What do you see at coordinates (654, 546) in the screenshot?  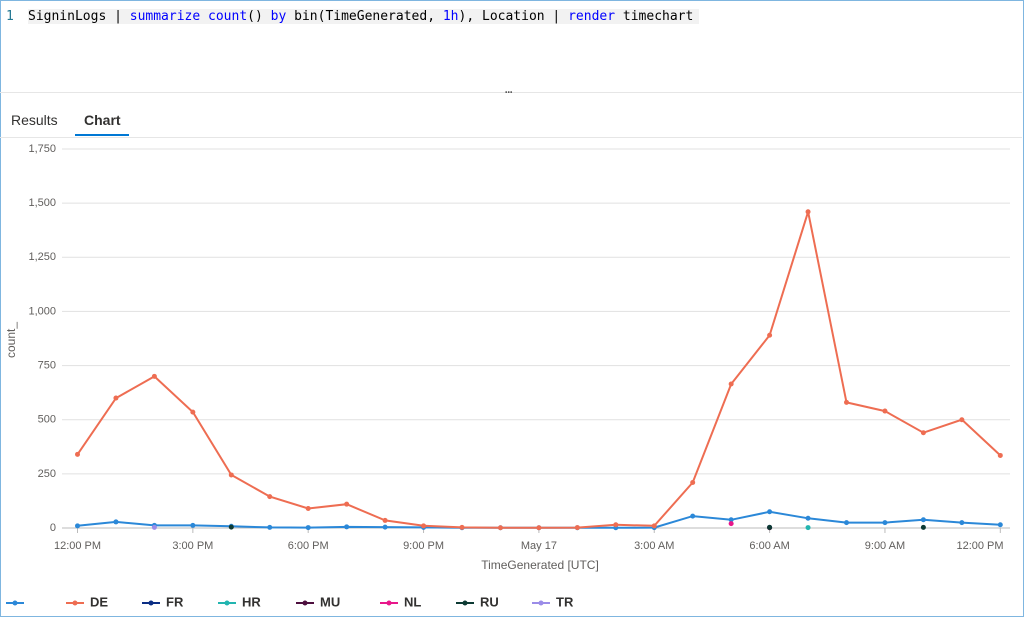 I see `x-tick-label: 3:00 AM` at bounding box center [654, 546].